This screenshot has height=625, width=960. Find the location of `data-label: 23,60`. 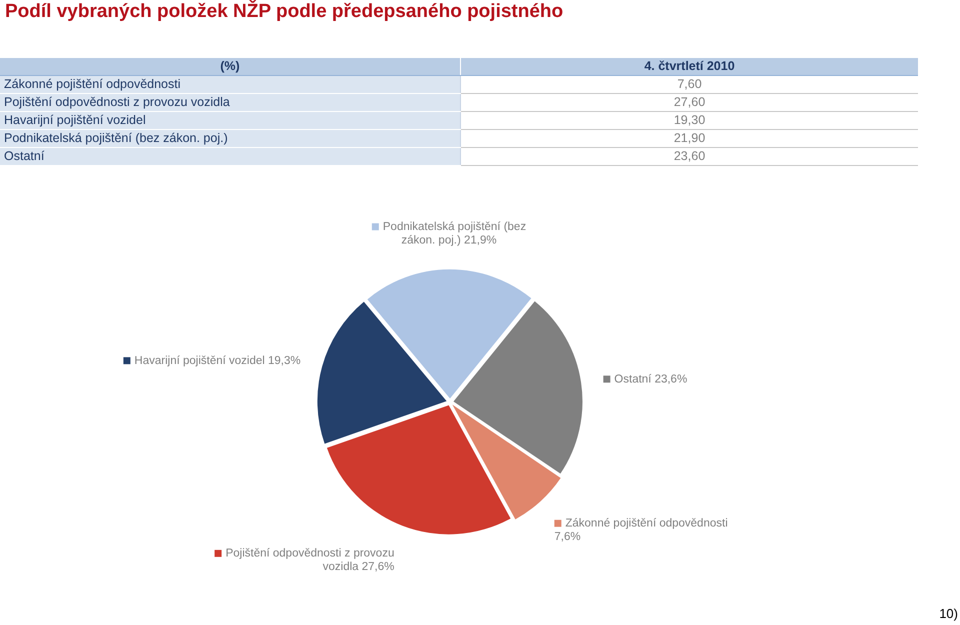

data-label: 23,60 is located at coordinates (689, 157).